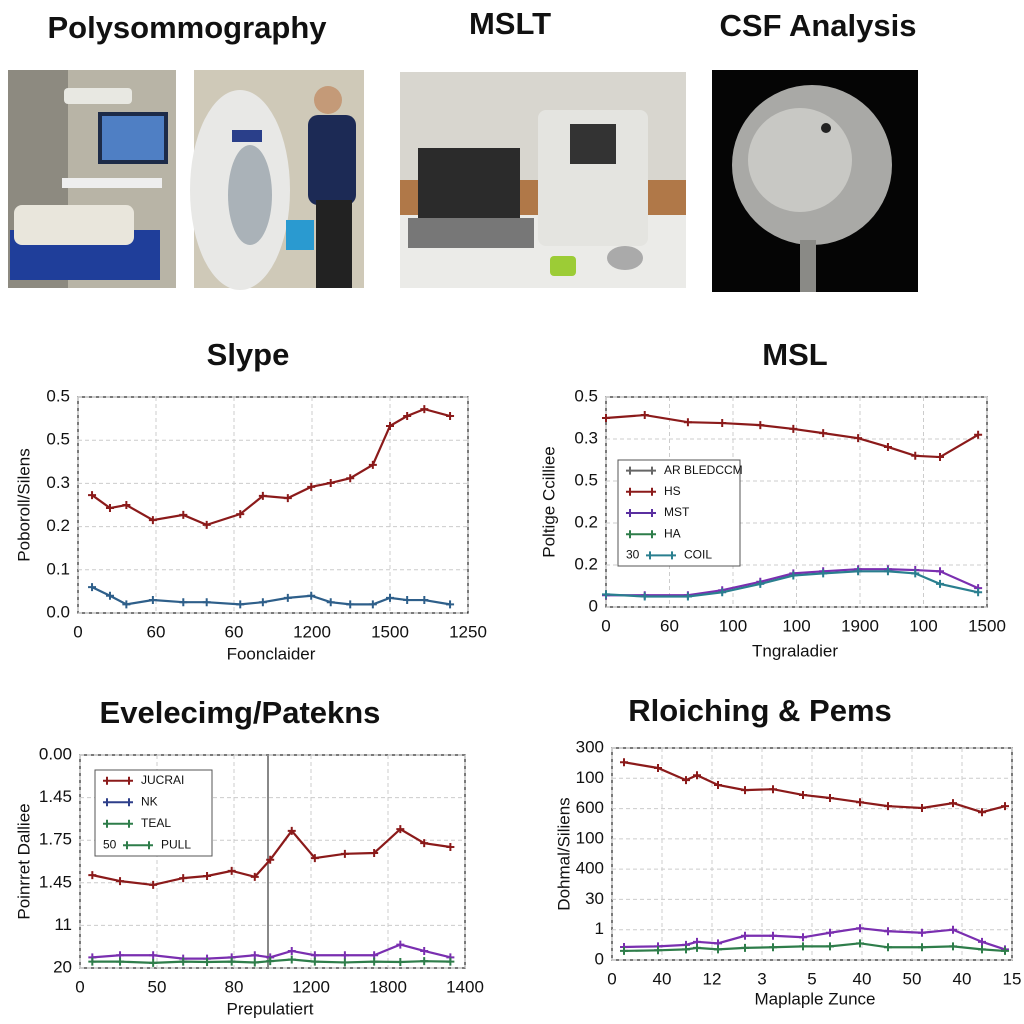 This screenshot has height=1024, width=1024. I want to click on y-tick-label: 600, so click(590, 807).